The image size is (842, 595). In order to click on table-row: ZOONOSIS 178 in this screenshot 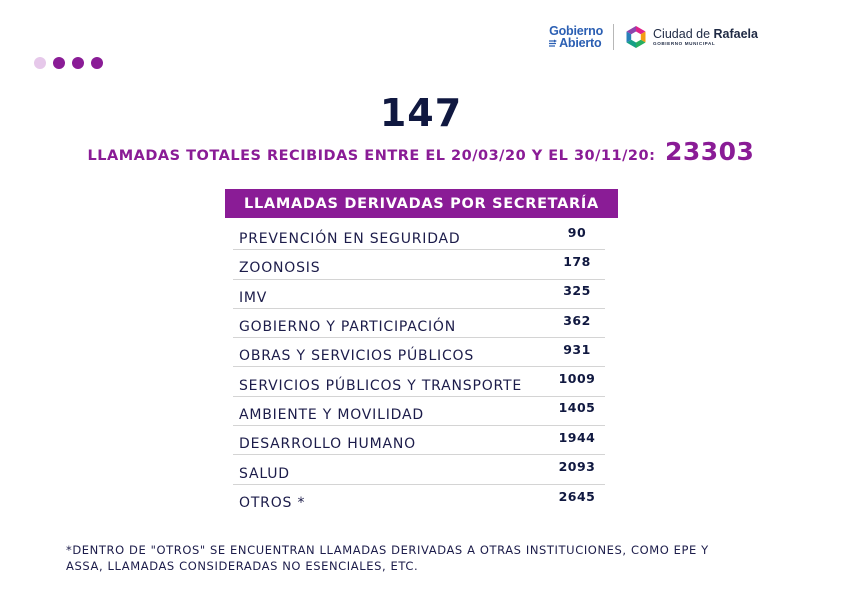, I will do `click(419, 265)`.